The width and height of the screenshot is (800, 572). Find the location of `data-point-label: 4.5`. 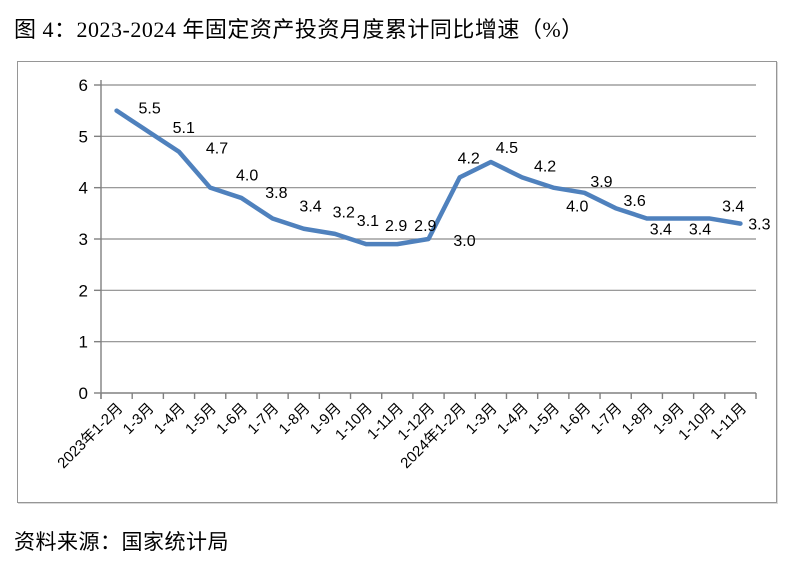

data-point-label: 4.5 is located at coordinates (507, 148).